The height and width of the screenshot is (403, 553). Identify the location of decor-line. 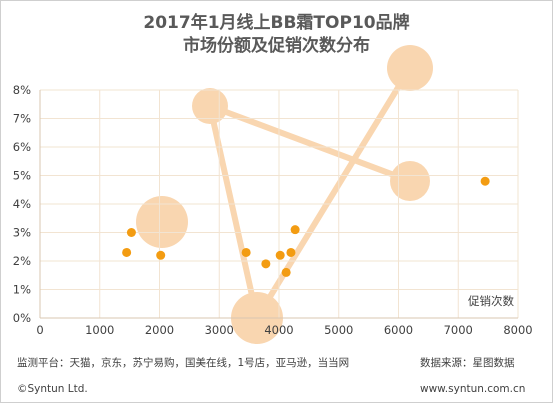
(233, 212).